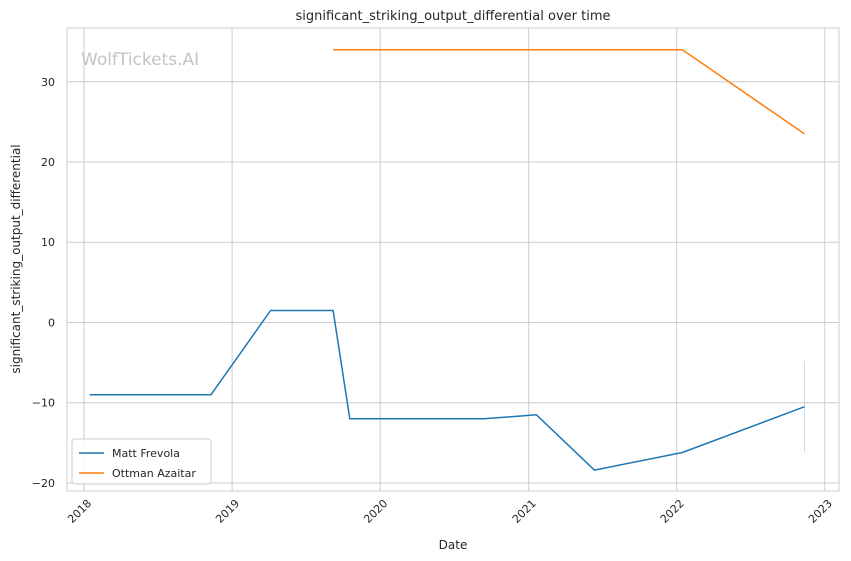 This screenshot has width=851, height=561. I want to click on y-axis-ticks: −20 −10 0 10 20 30, so click(43, 283).